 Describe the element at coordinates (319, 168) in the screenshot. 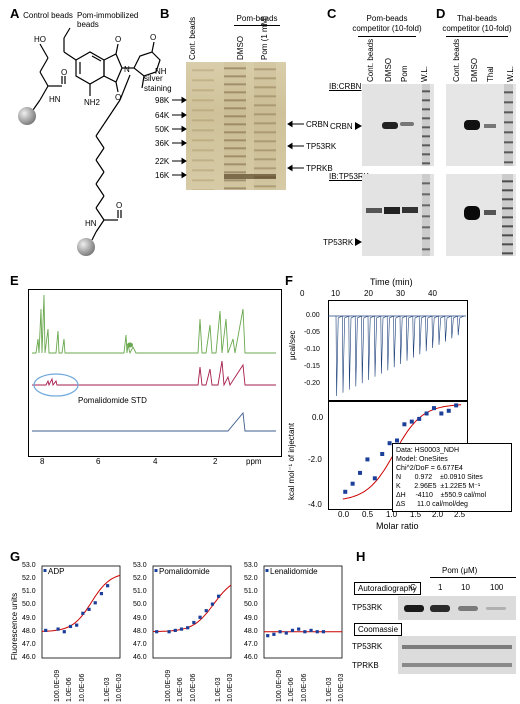

I see `band-tprkb: TPRKB` at that location.